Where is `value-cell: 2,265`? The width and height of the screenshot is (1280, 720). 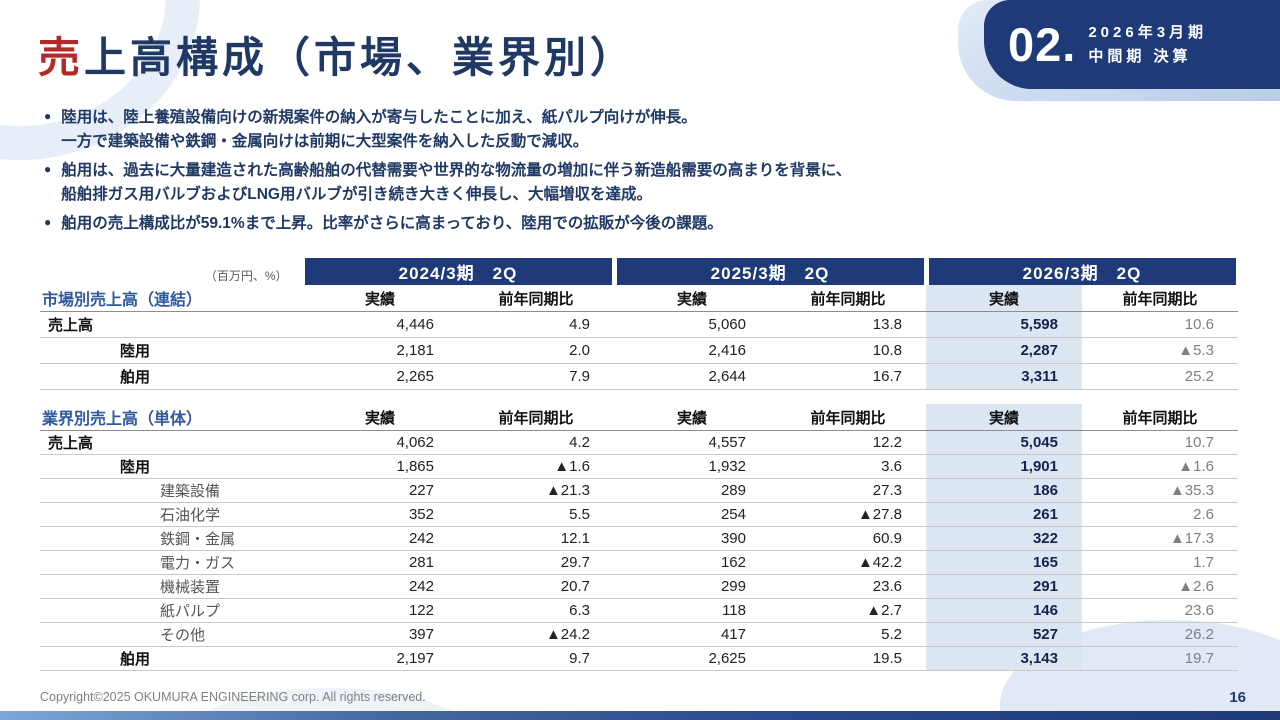 value-cell: 2,265 is located at coordinates (380, 376).